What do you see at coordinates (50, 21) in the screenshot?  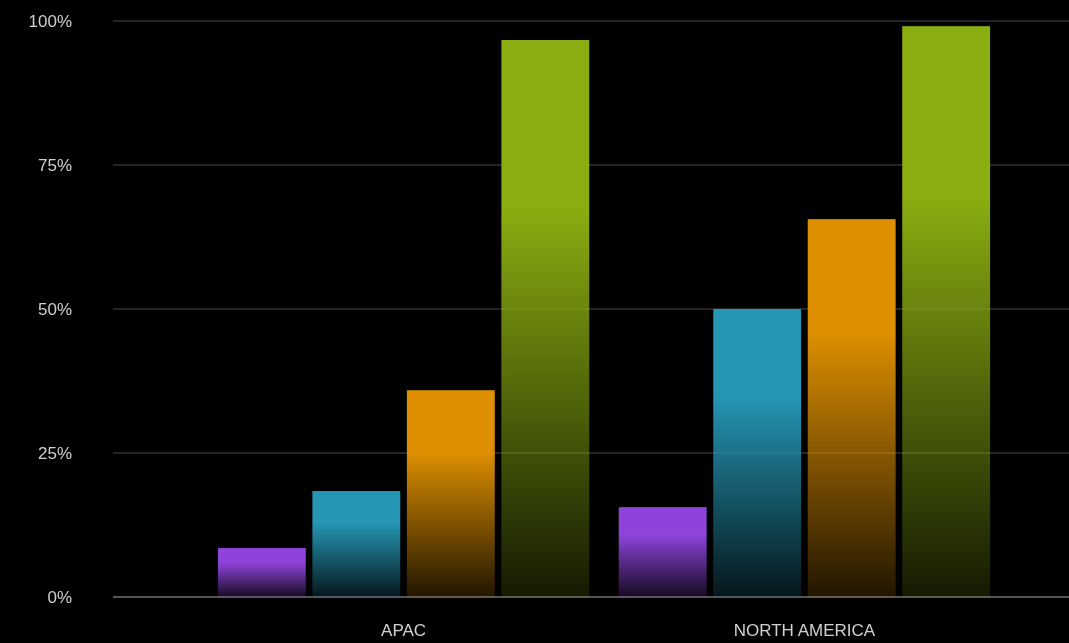 I see `y-tick-label: 100%` at bounding box center [50, 21].